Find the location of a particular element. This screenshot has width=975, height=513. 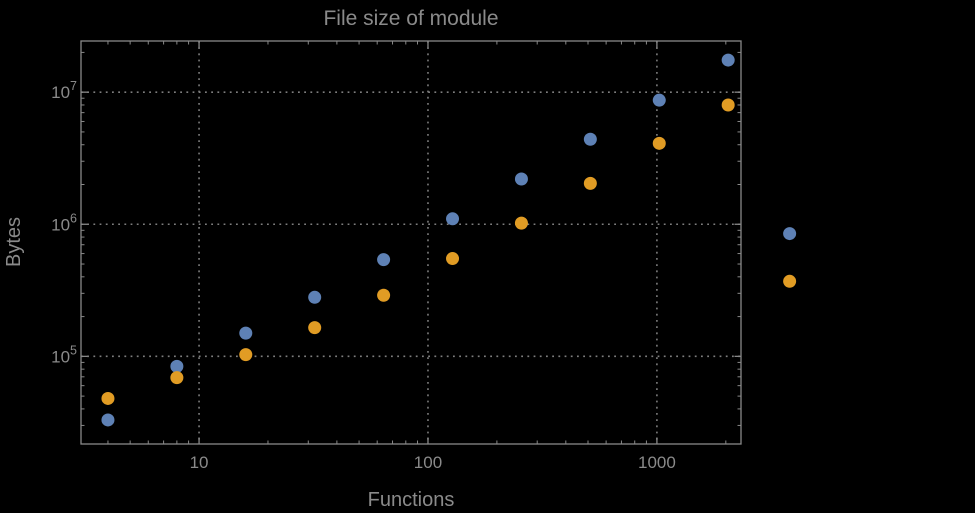

x-tick-label: 1000 is located at coordinates (657, 462).